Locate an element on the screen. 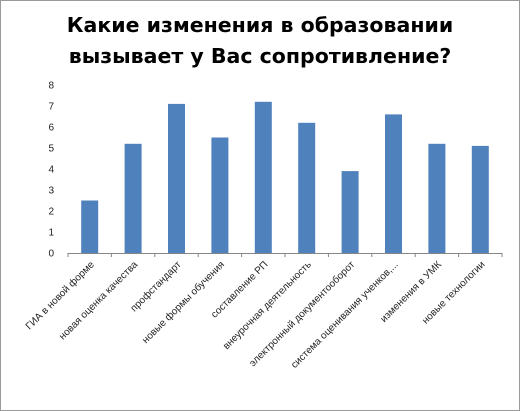 The image size is (520, 411). y-tick-label: 0 is located at coordinates (51, 254).